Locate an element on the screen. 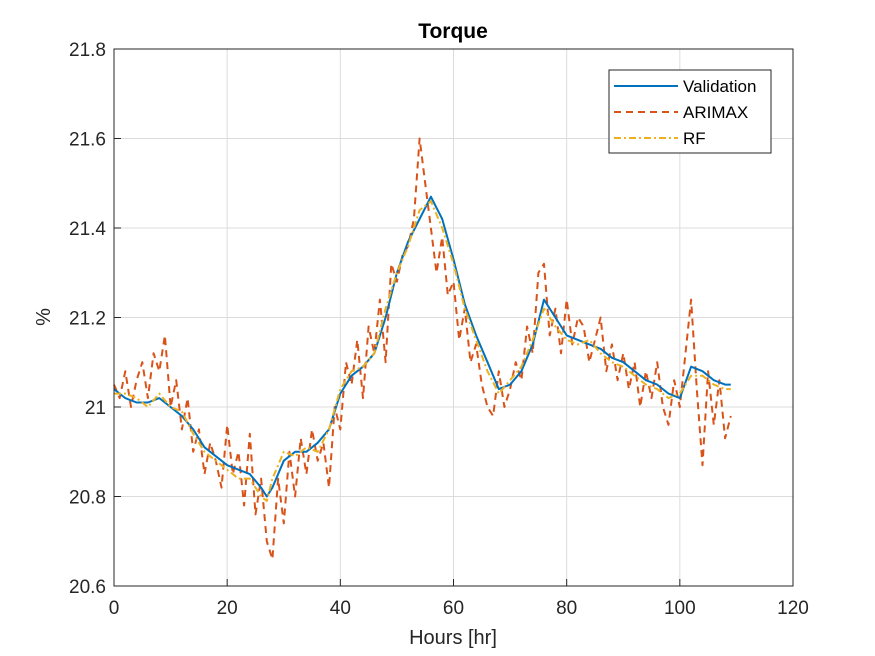 The image size is (875, 656). legend: Validation ARIMAX RF is located at coordinates (690, 111).